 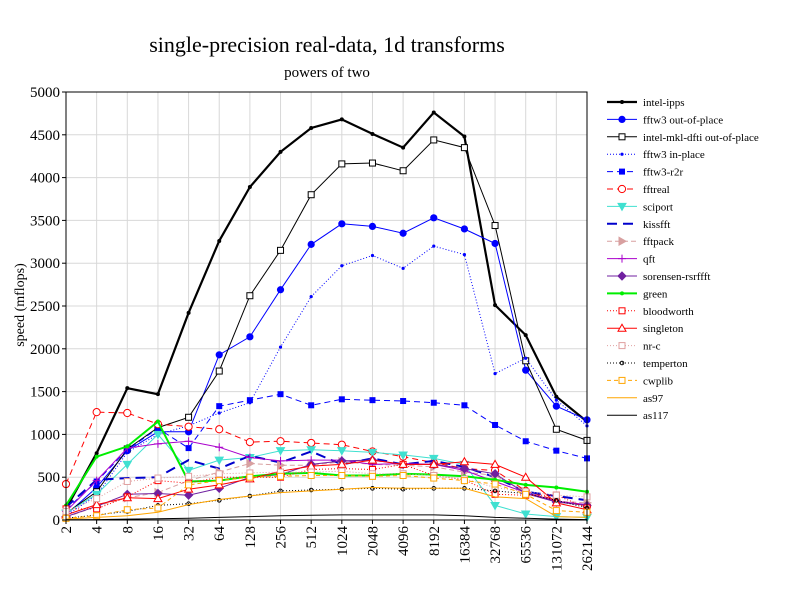 I want to click on legend-label: intel-mkl-dfti out-of-place, so click(x=701, y=138).